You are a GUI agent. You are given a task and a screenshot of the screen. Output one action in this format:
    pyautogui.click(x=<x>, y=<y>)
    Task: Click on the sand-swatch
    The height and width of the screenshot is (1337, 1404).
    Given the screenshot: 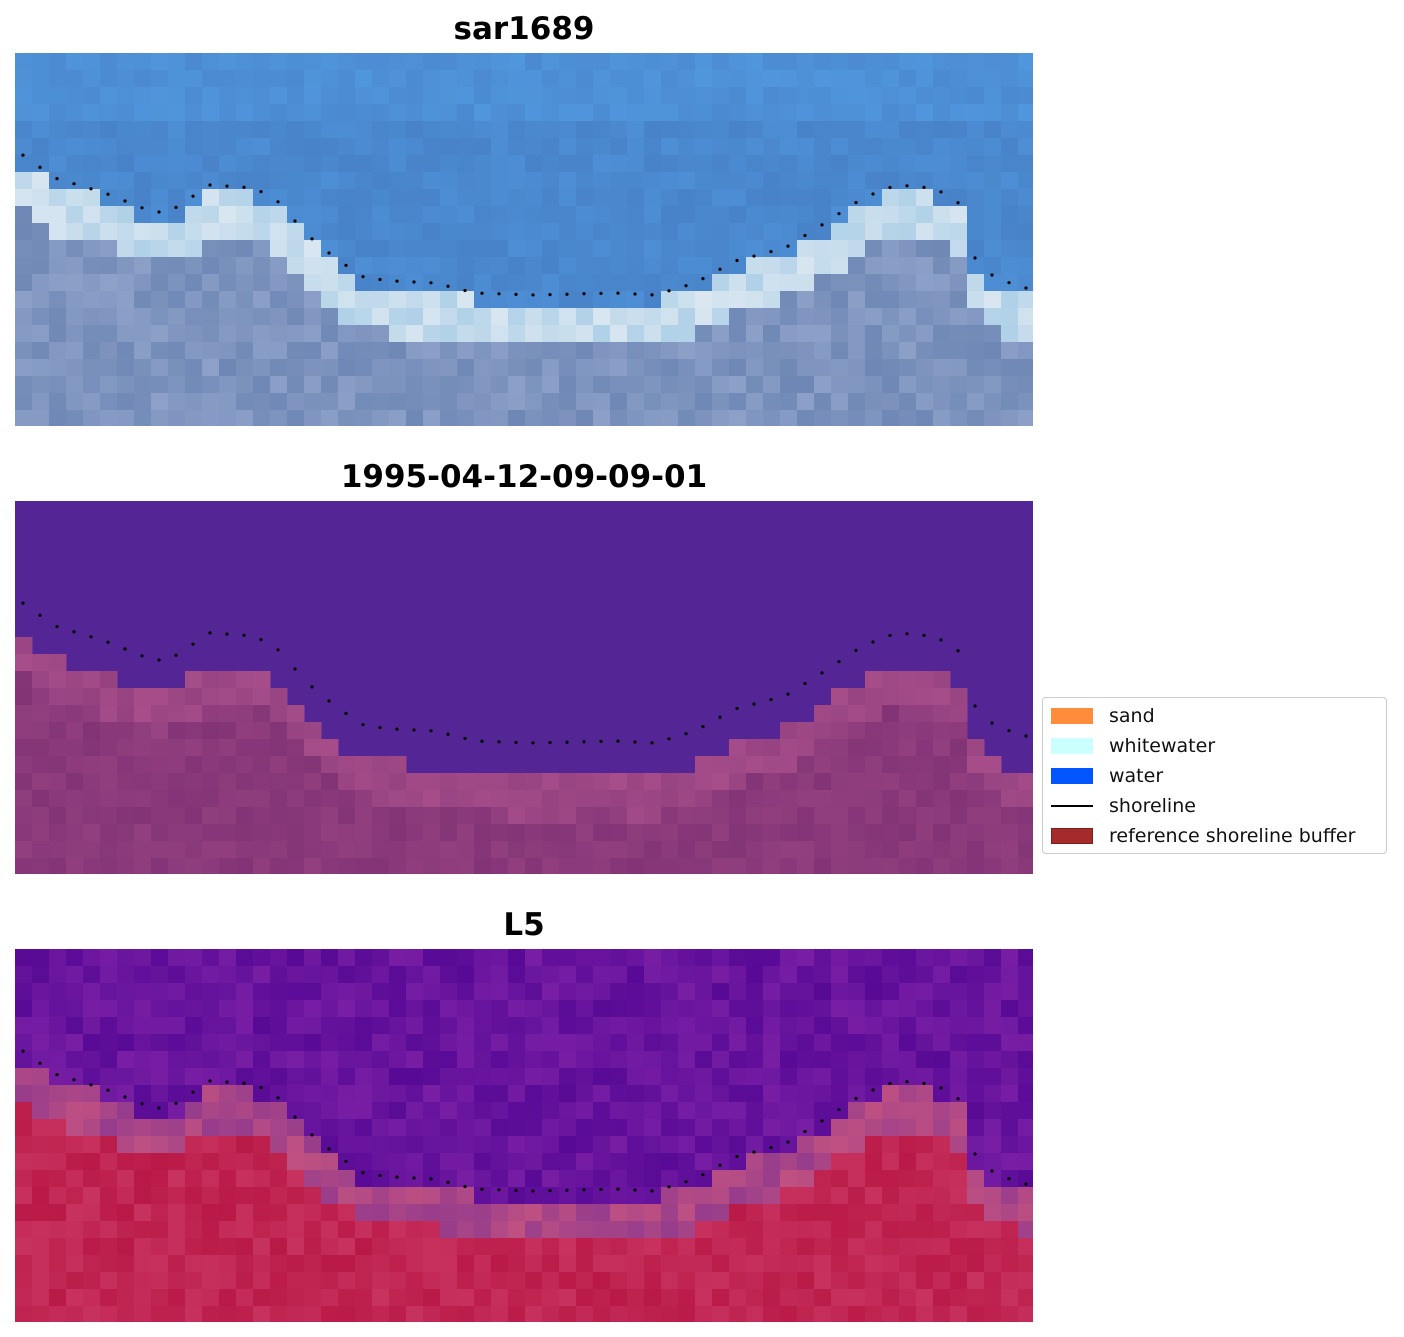 What is the action you would take?
    pyautogui.click(x=1072, y=716)
    